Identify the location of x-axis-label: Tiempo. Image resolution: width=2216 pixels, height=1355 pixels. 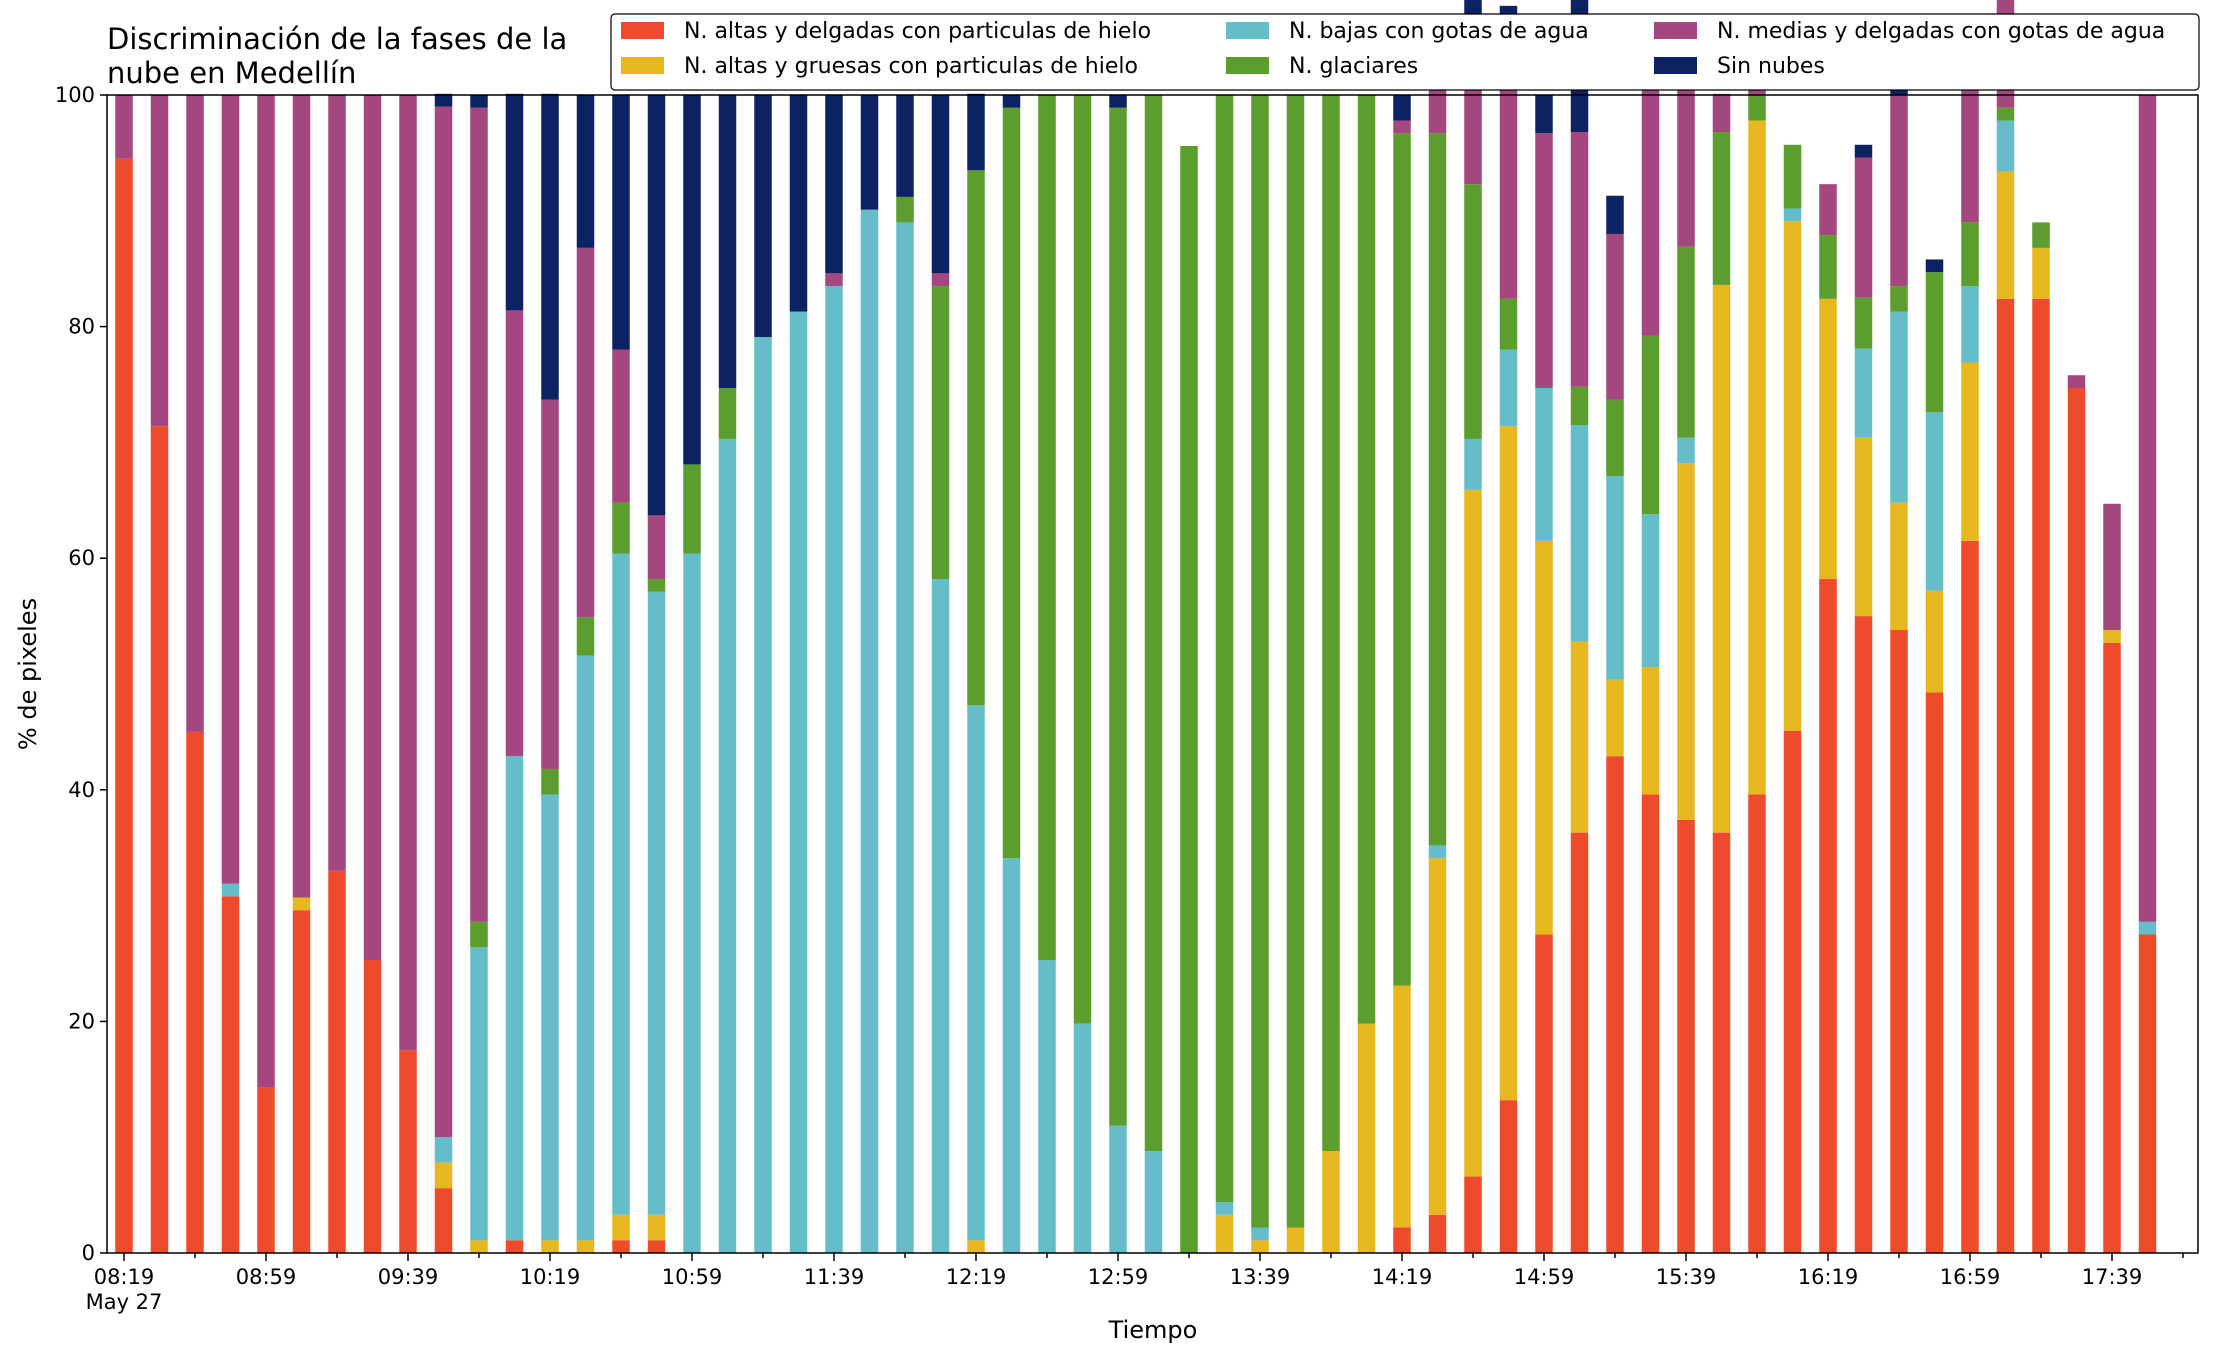
(1153, 1330).